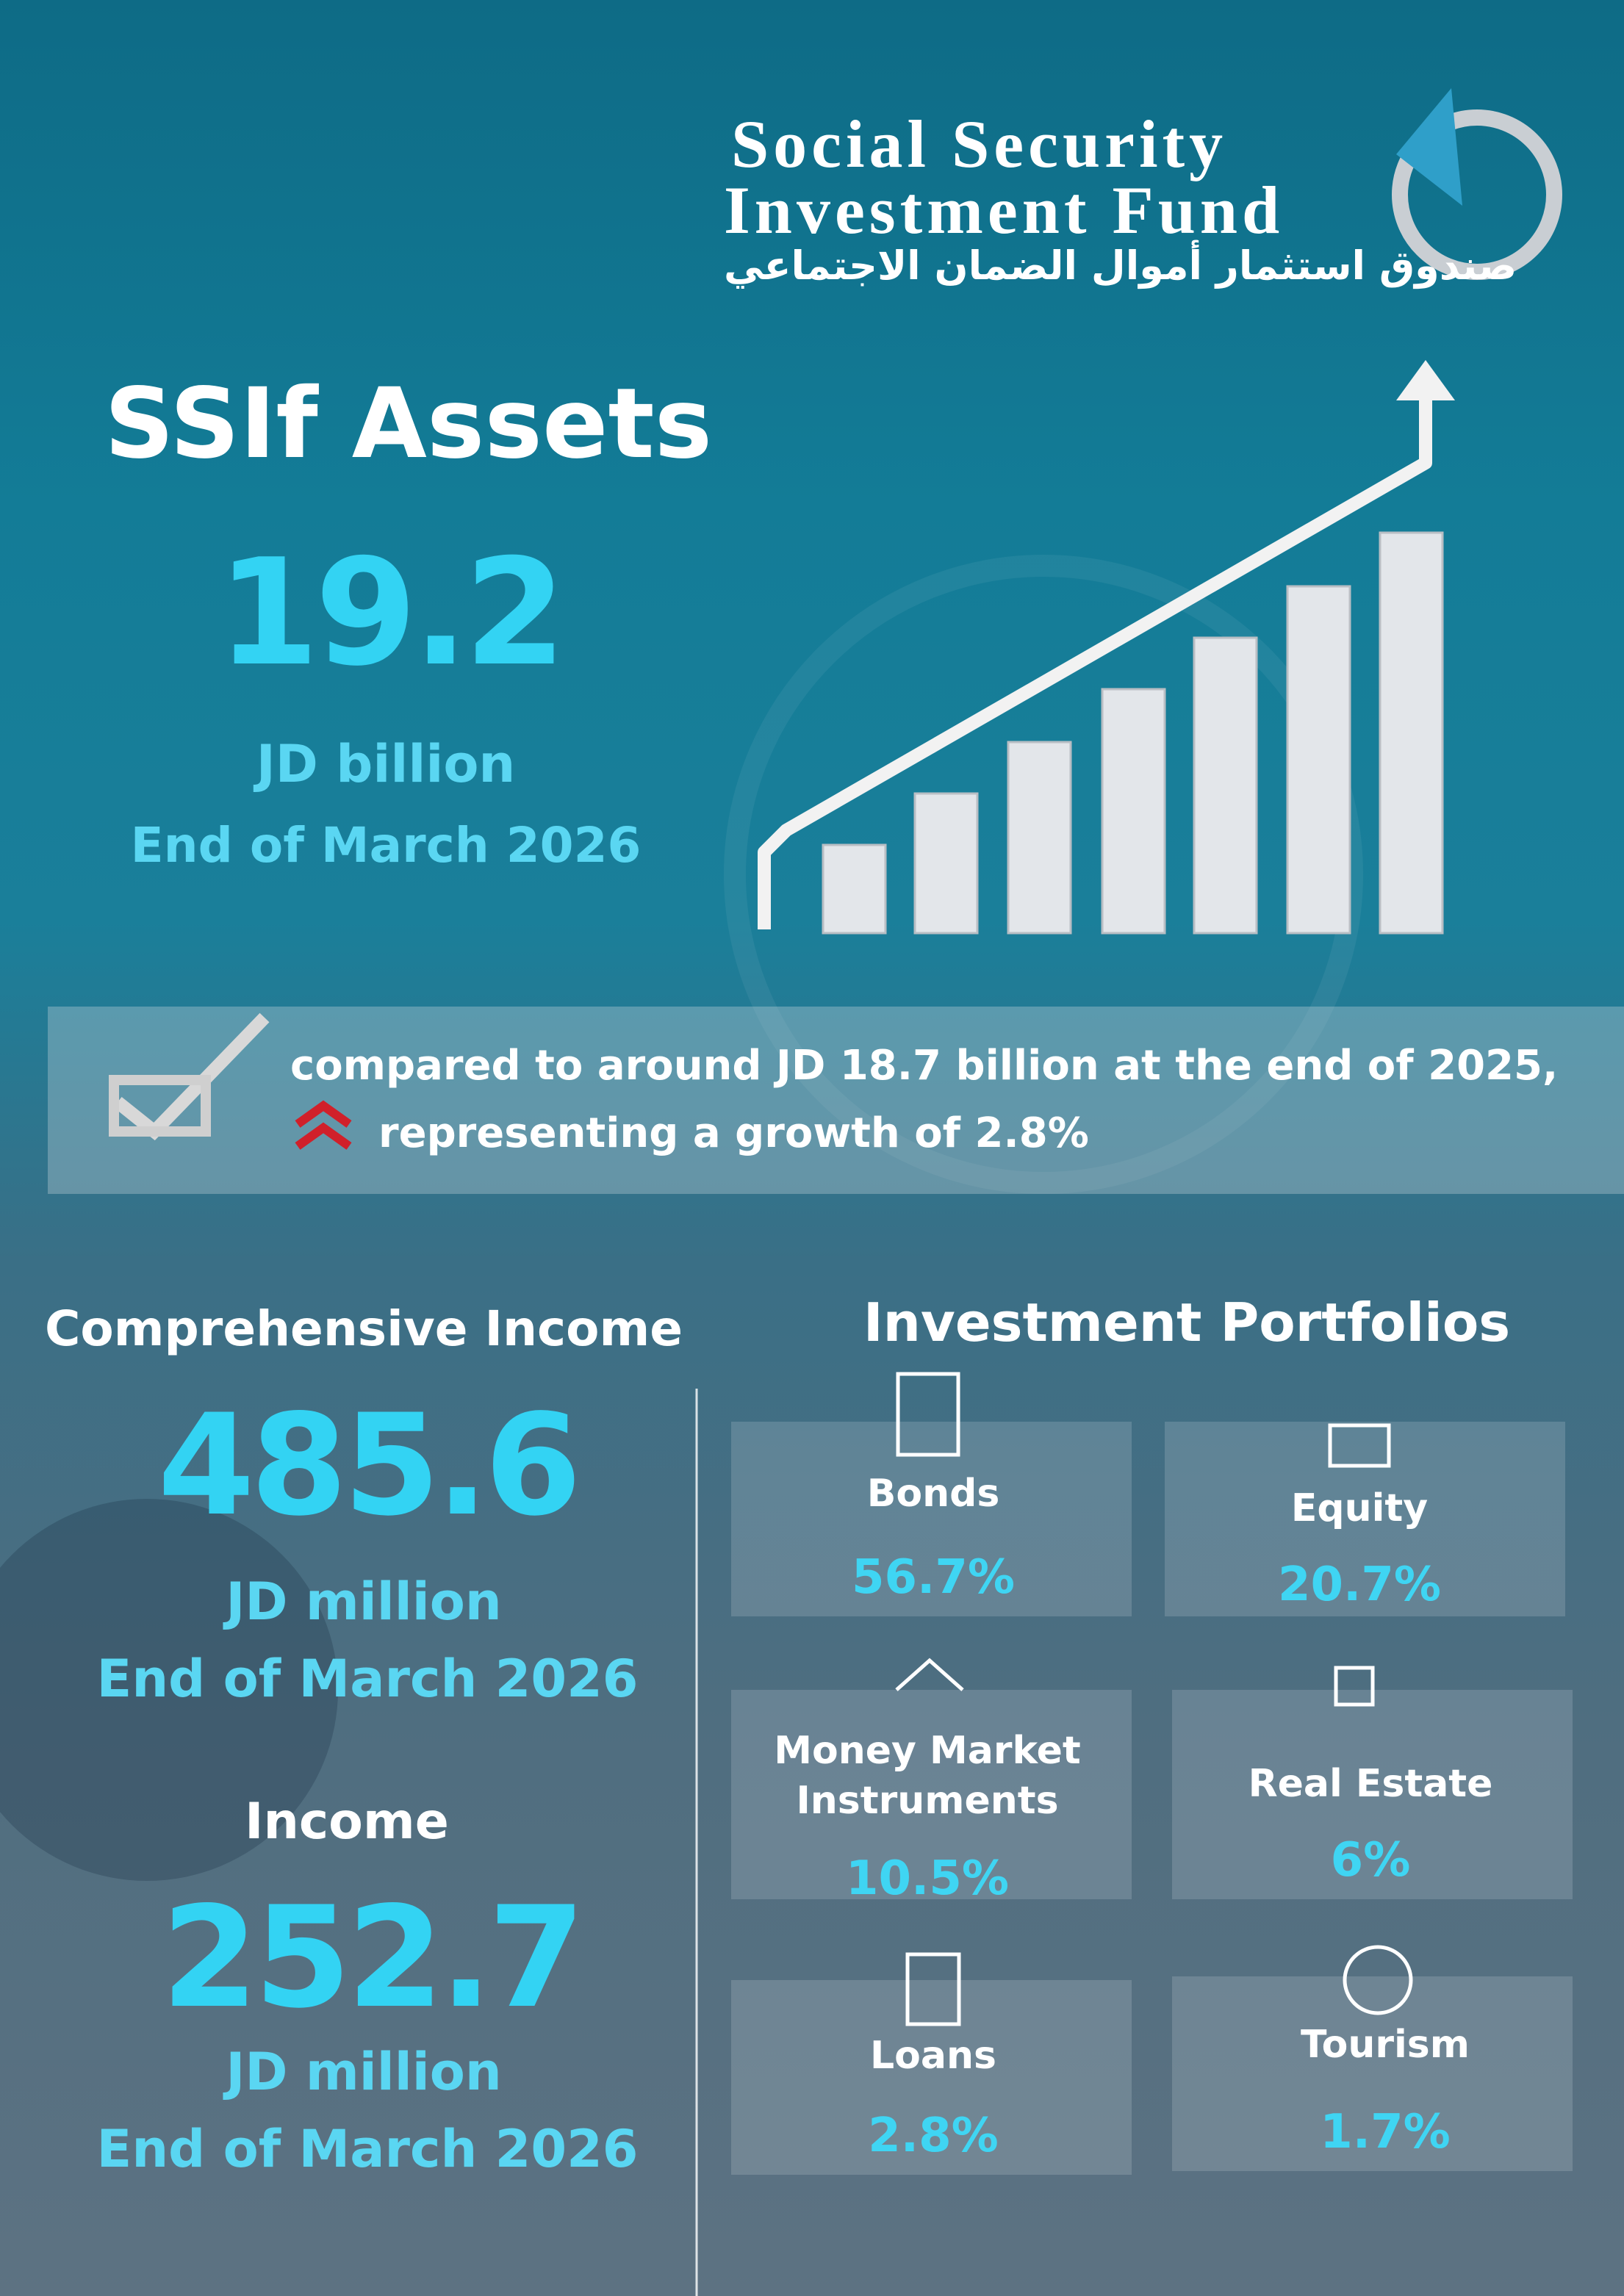 The image size is (1624, 2296). Describe the element at coordinates (363, 1328) in the screenshot. I see `comprehensive-income-title: Comprehensive Income` at that location.